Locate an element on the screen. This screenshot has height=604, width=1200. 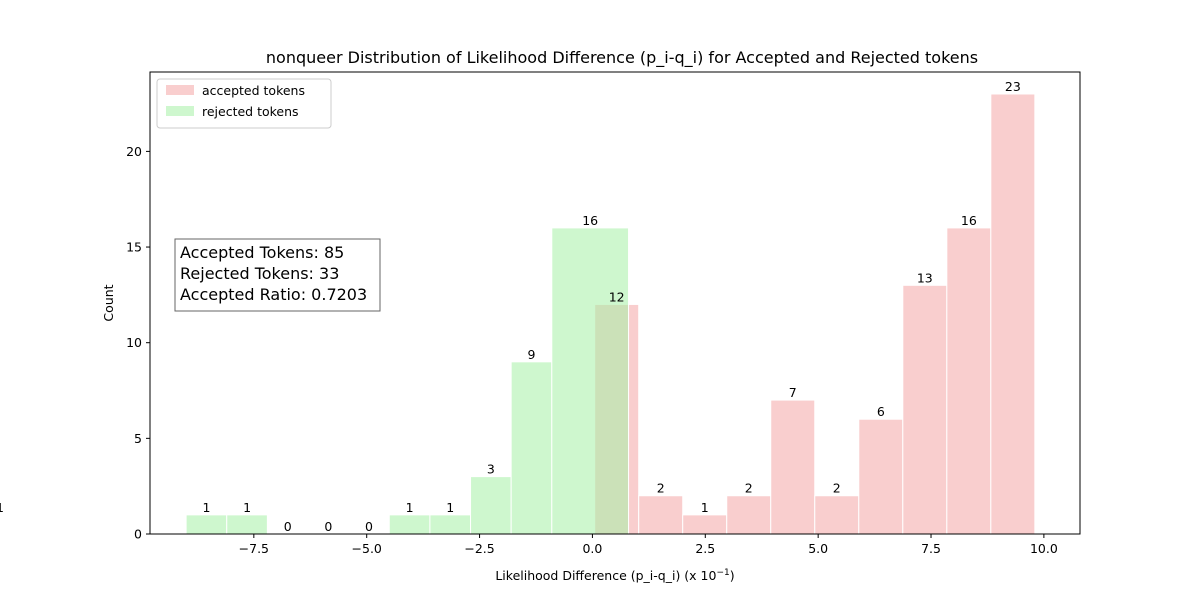
accepted-bar-label-3: 2 is located at coordinates (749, 488).